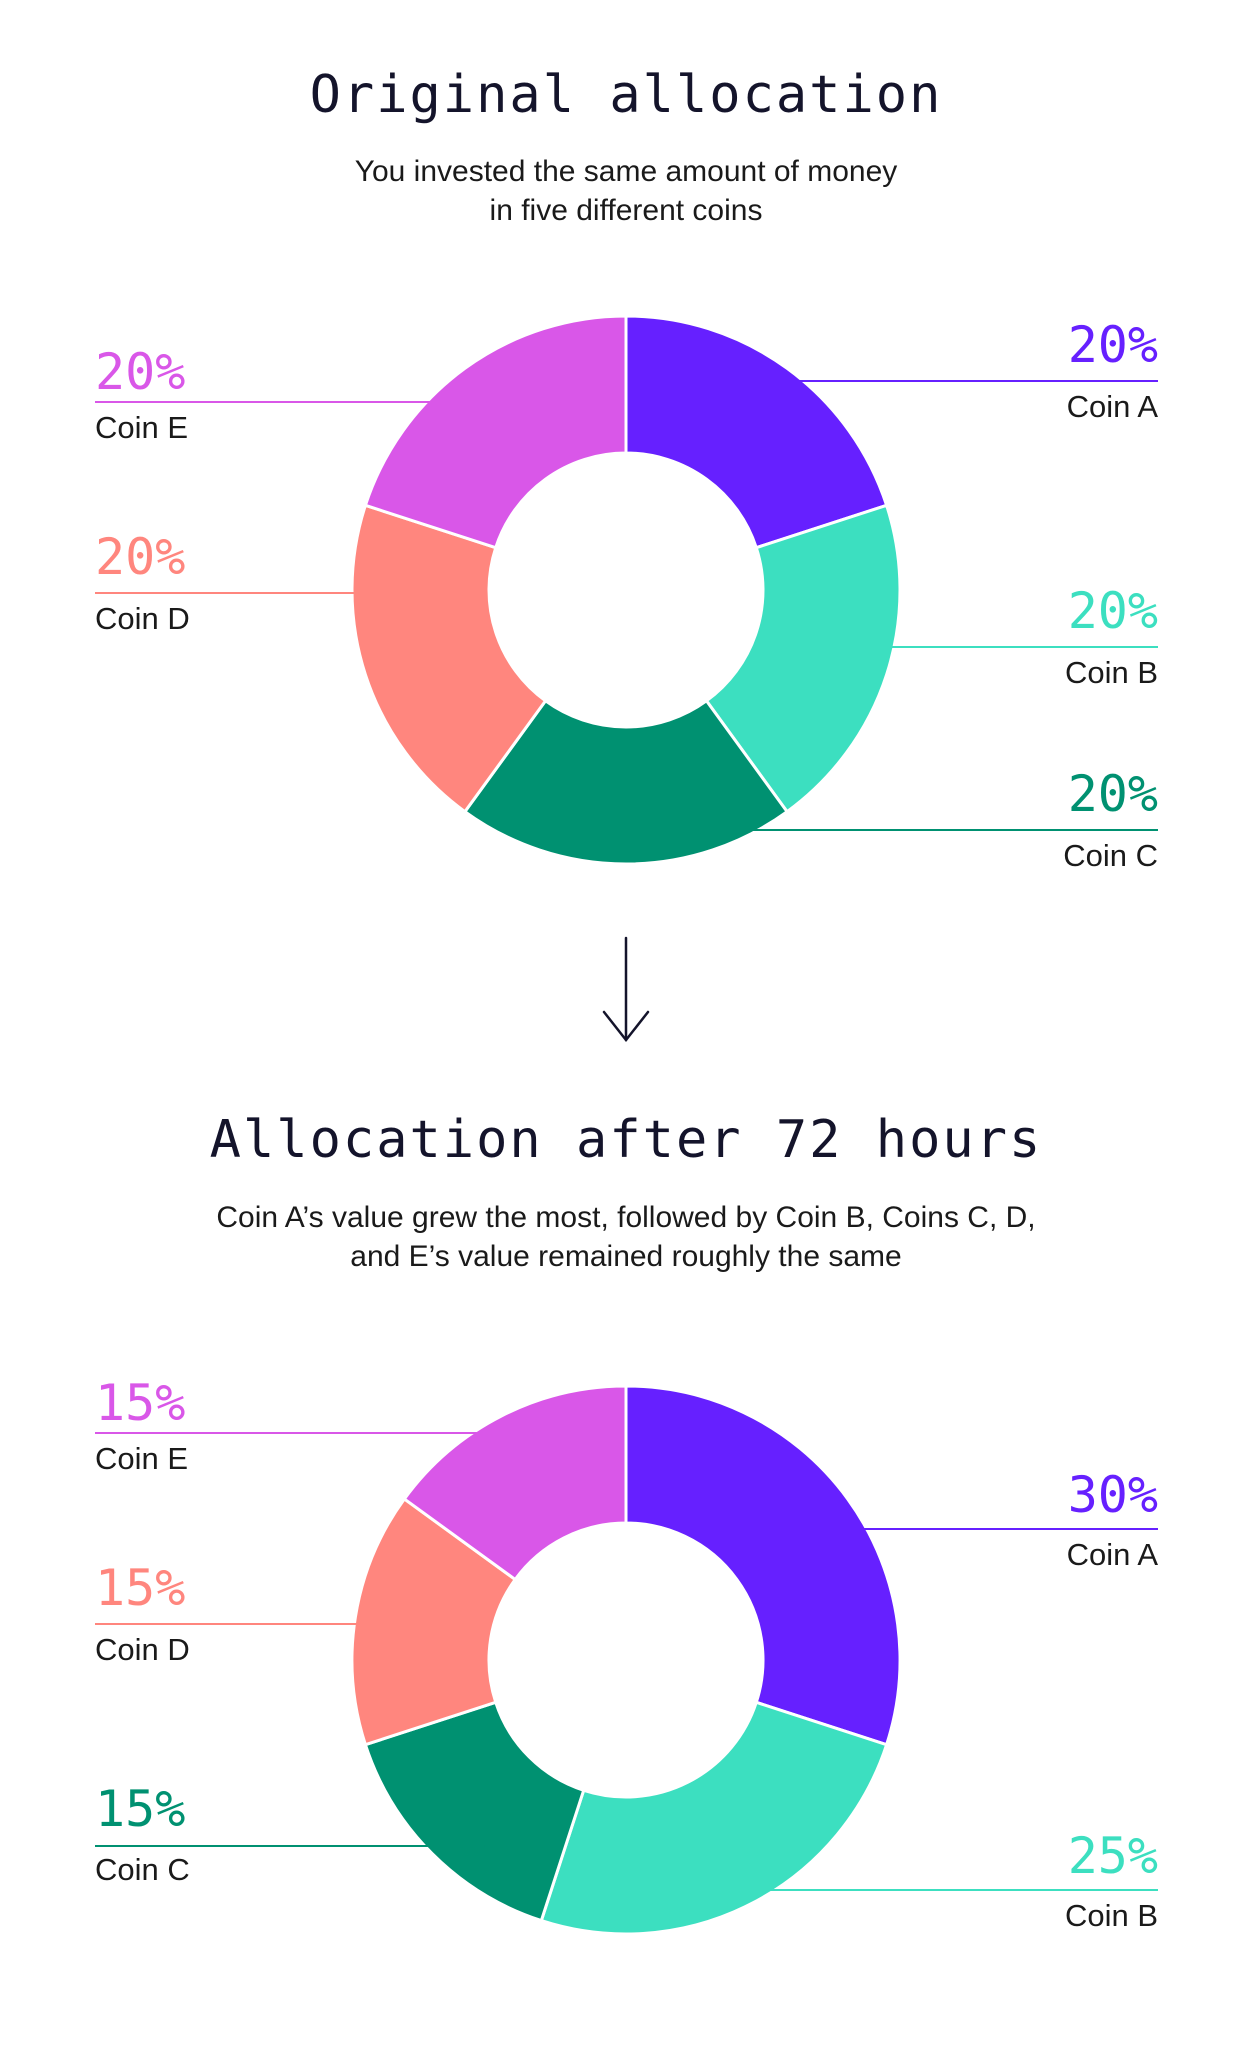  What do you see at coordinates (1113, 345) in the screenshot?
I see `data-label-coin-a: 20%` at bounding box center [1113, 345].